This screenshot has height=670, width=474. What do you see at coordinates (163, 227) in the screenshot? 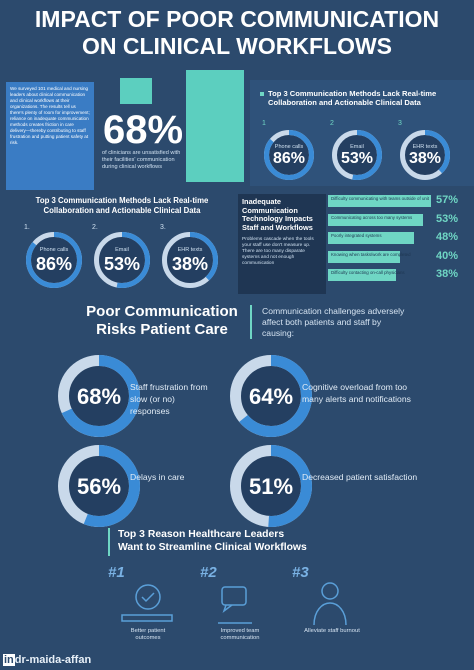
I see `item-number: 3.` at bounding box center [163, 227].